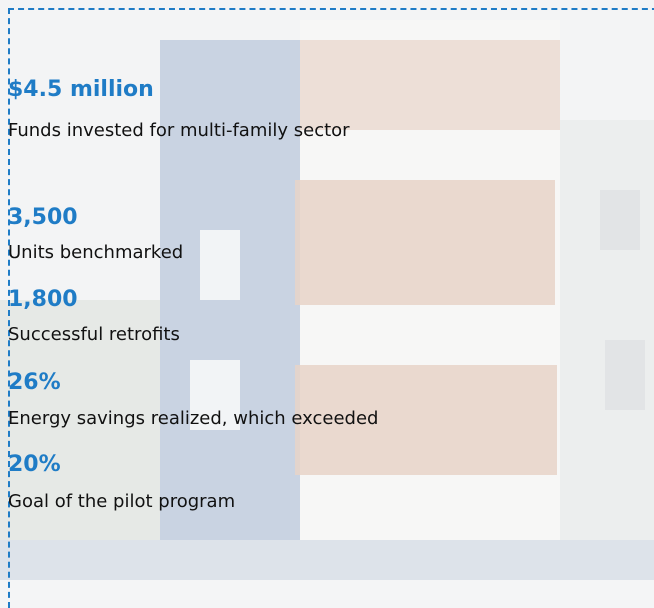  I want to click on stat-label: Units benchmarked, so click(96, 252).